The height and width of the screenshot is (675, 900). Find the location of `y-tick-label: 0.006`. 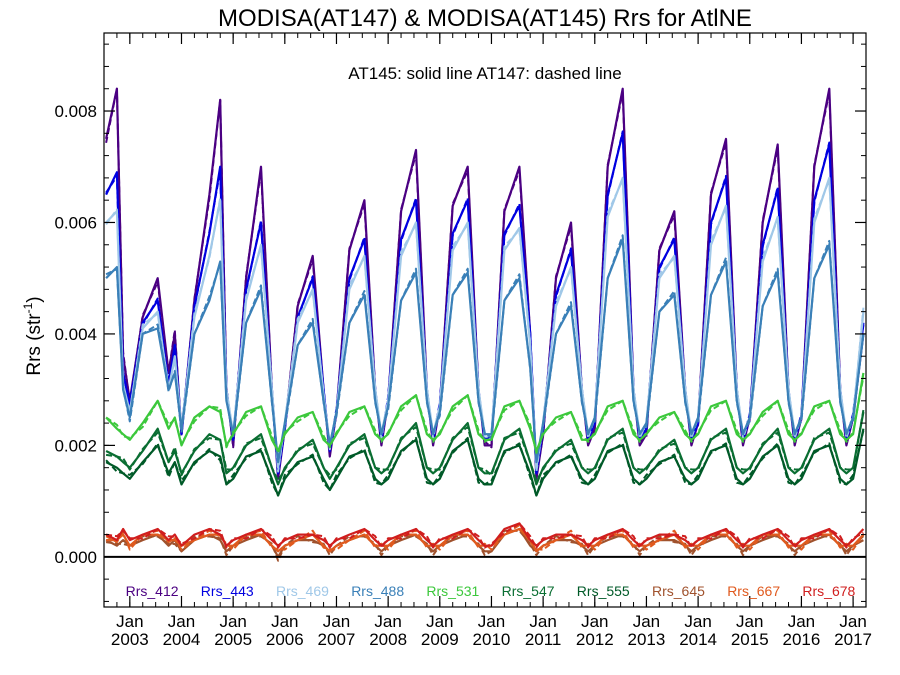

y-tick-label: 0.006 is located at coordinates (75, 222).